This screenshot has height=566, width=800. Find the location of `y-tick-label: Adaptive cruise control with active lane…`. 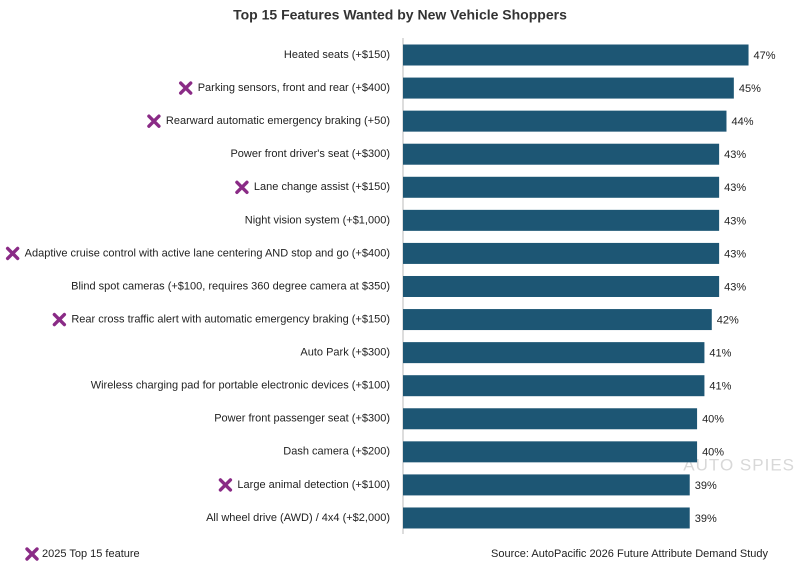

y-tick-label: Adaptive cruise control with active lane… is located at coordinates (207, 253).